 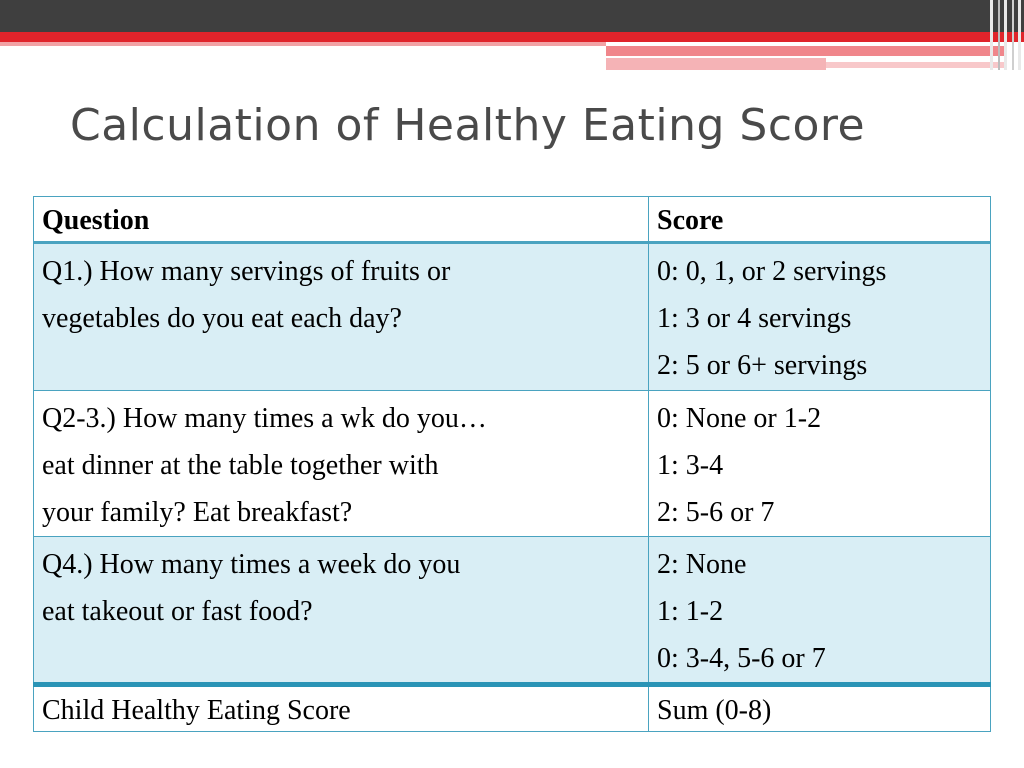 I want to click on score-line: 1: 1-2, so click(x=690, y=611).